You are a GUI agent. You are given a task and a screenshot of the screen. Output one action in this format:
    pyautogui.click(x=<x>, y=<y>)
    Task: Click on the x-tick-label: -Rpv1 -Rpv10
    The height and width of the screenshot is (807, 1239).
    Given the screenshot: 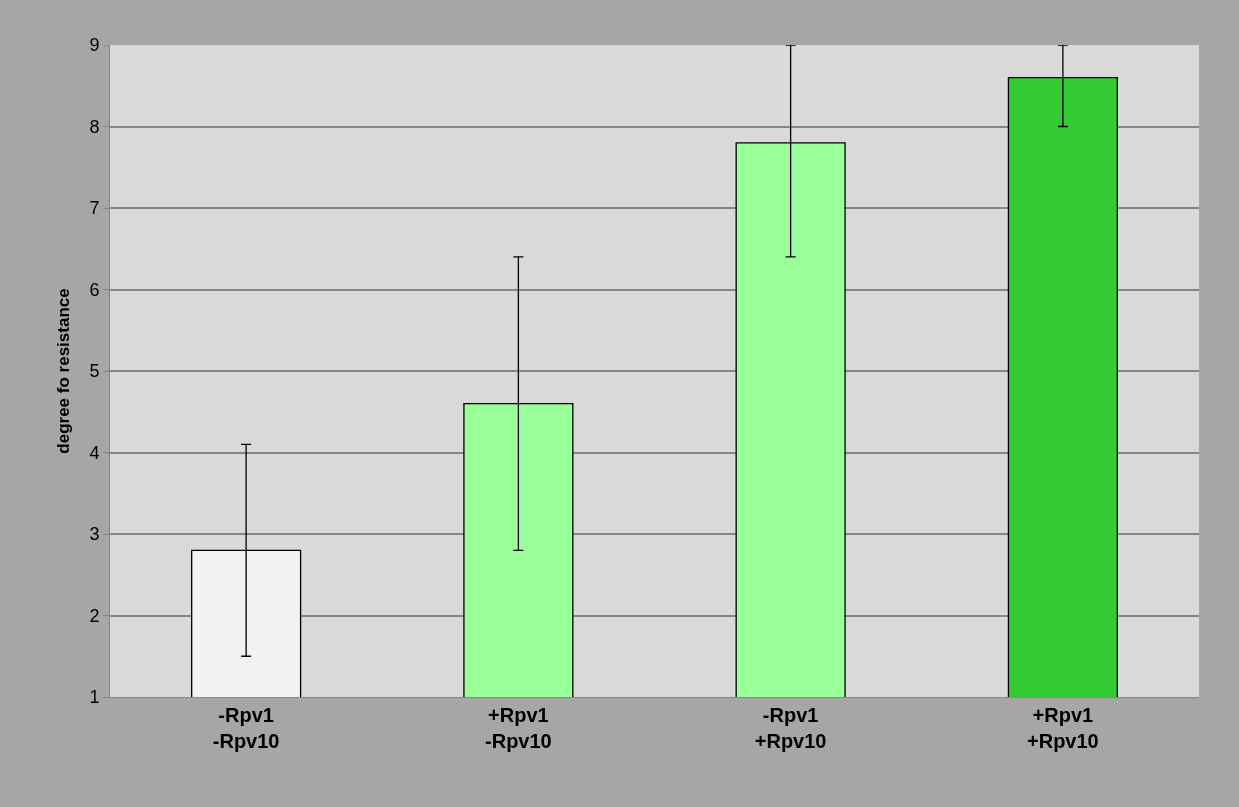 What is the action you would take?
    pyautogui.click(x=246, y=728)
    